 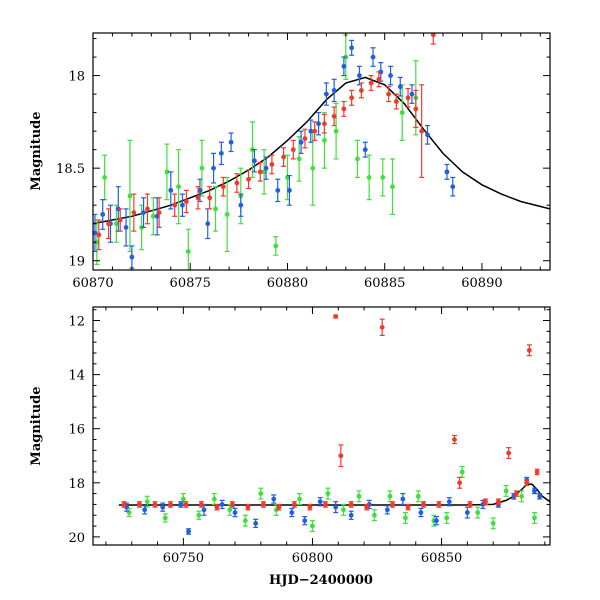 I want to click on bottom-panel-ylabel: Magnitude, so click(x=36, y=425).